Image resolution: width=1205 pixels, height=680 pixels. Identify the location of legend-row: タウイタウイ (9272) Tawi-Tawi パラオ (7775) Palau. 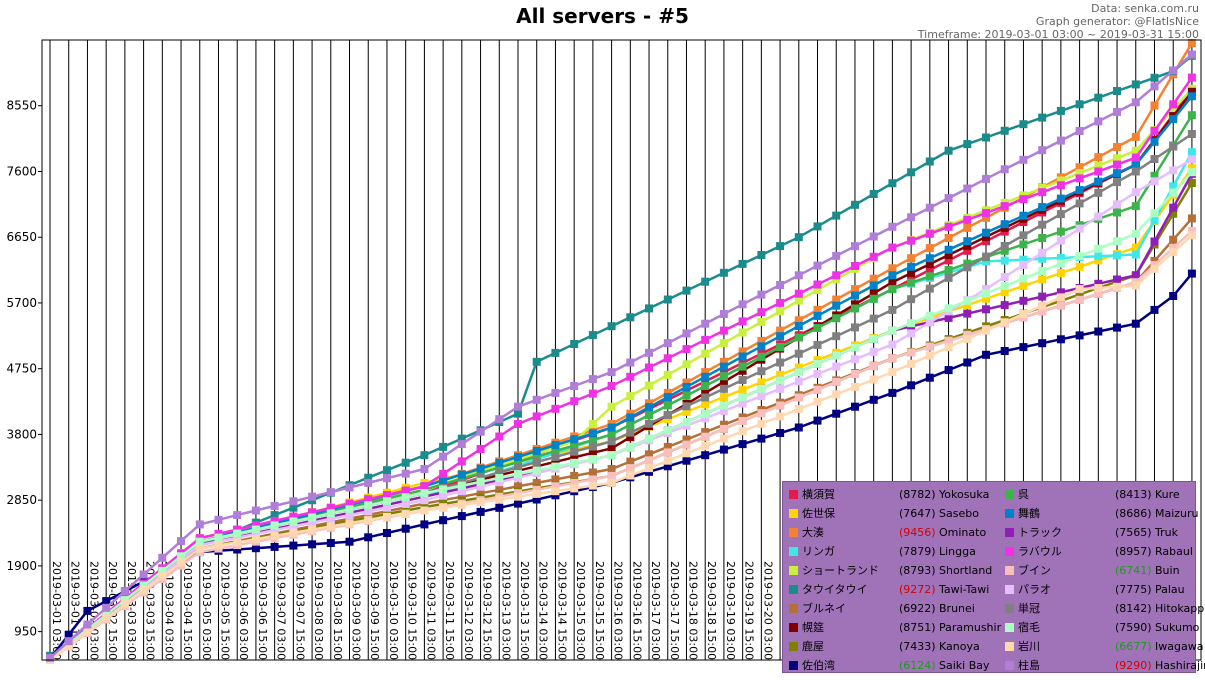
(991, 589).